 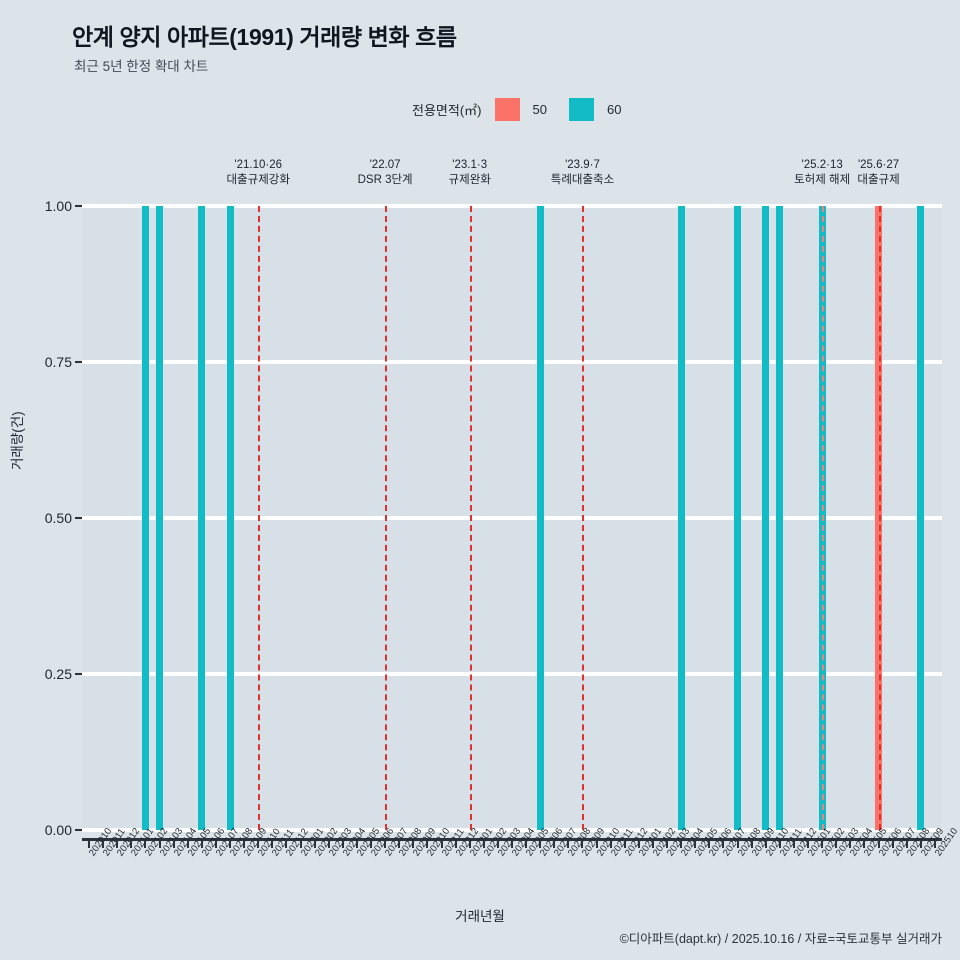 I want to click on y-axis-label: 거래량(건), so click(x=17, y=440).